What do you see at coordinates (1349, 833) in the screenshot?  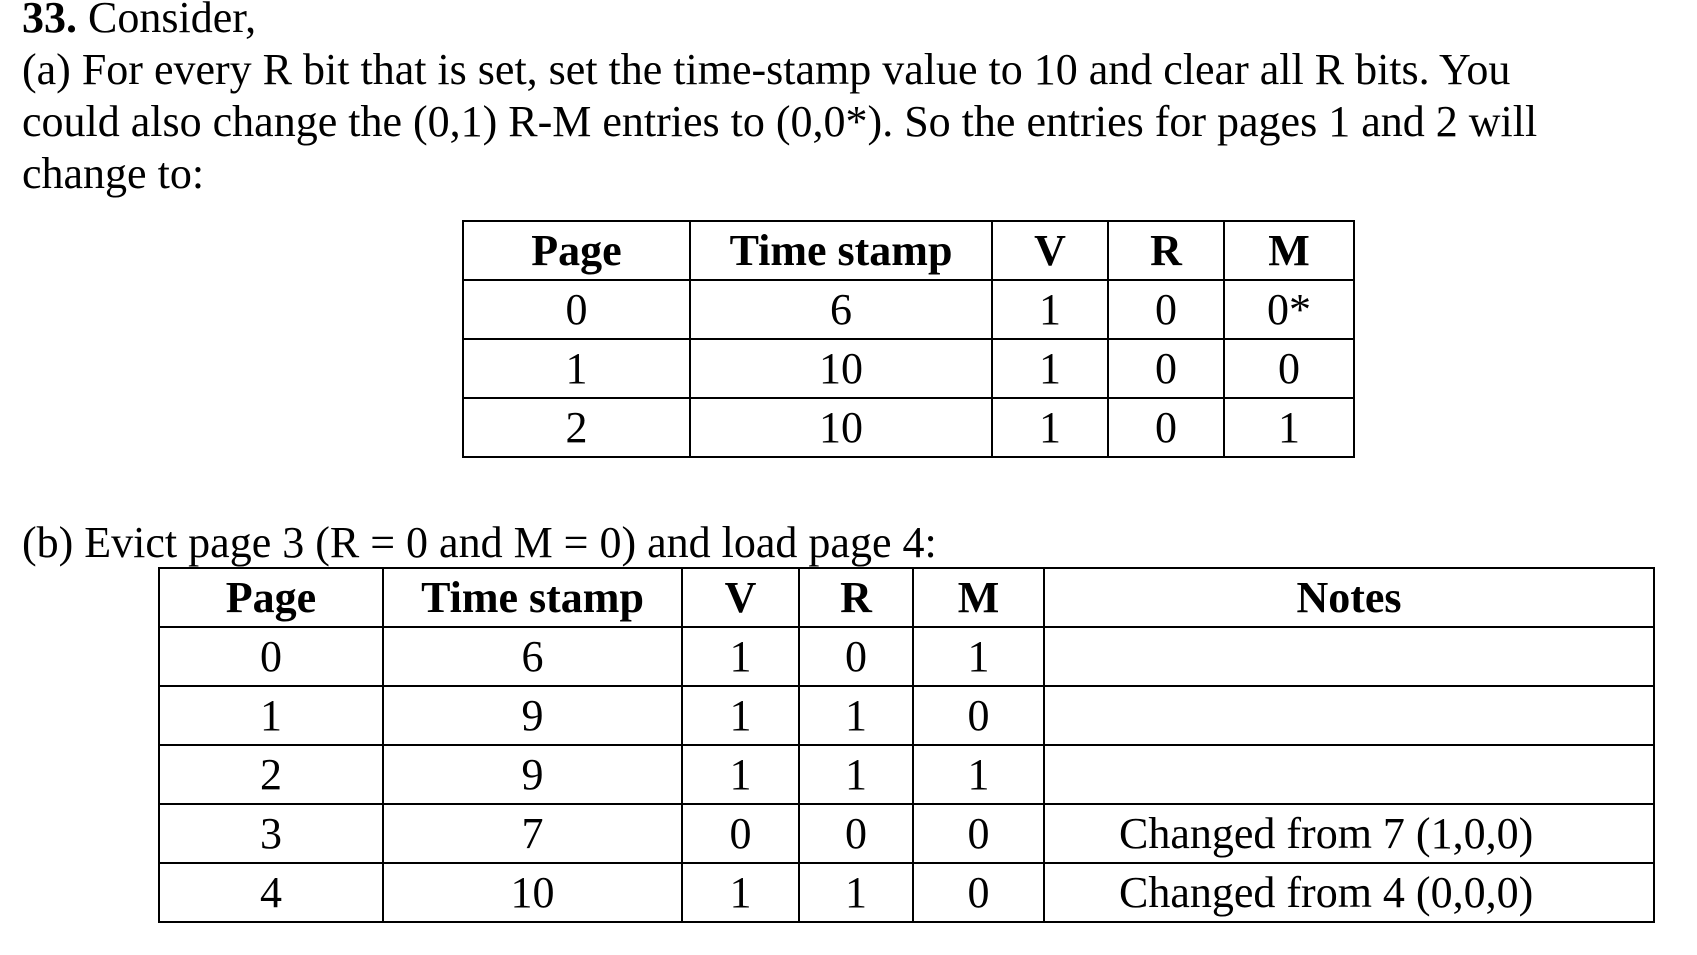 I see `cell-notes: Changed from 7 (1,0,0)` at bounding box center [1349, 833].